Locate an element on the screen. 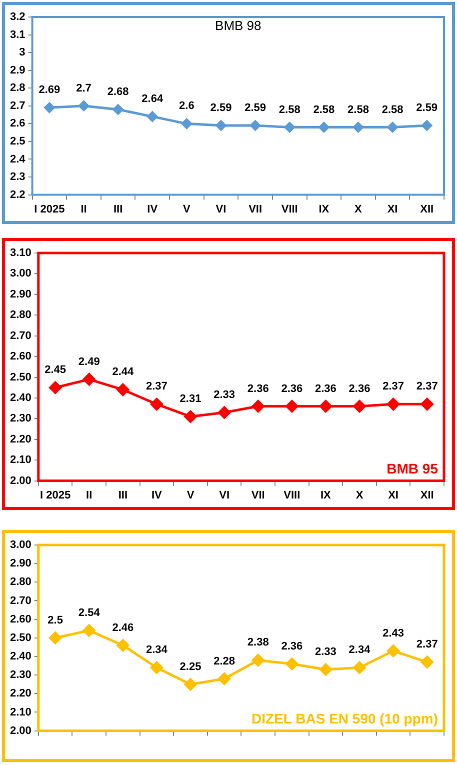 Image resolution: width=457 pixels, height=765 pixels. data-label: 2.7 is located at coordinates (84, 88).